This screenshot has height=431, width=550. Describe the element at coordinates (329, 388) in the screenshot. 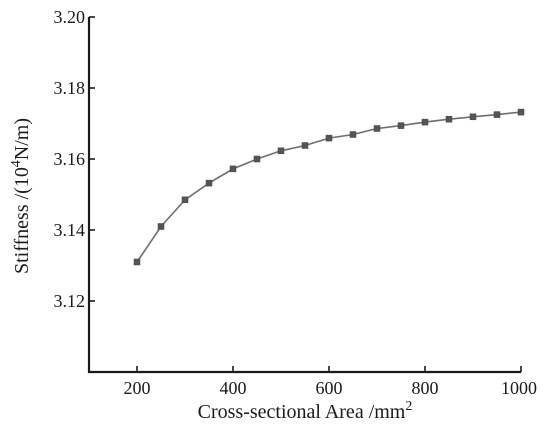

I see `x-tick-label: 600` at that location.